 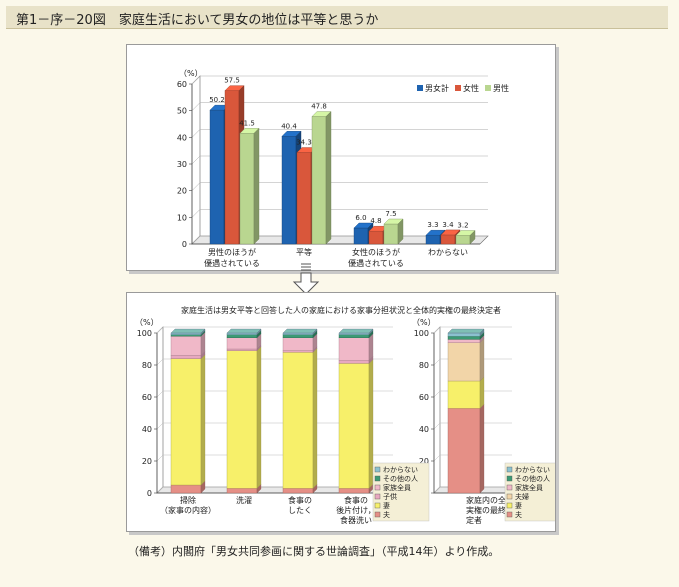 I want to click on chore-x-category-label: 掃除, so click(x=188, y=500).